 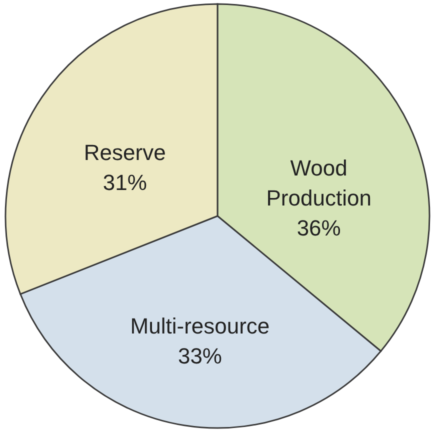 What do you see at coordinates (200, 326) in the screenshot?
I see `slice-label: Multi-resource` at bounding box center [200, 326].